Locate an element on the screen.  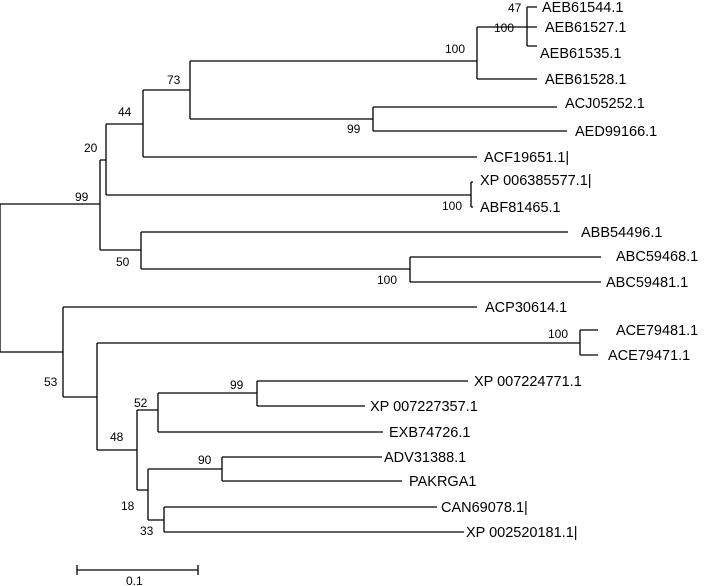
taxon-label: XP 002520181.1| is located at coordinates (522, 533).